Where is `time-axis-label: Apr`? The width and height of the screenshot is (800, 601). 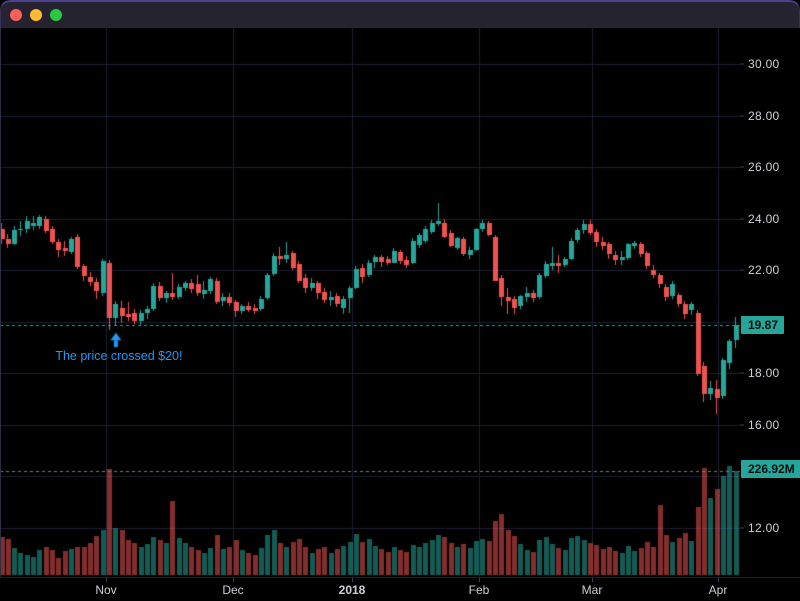
time-axis-label: Apr is located at coordinates (718, 590).